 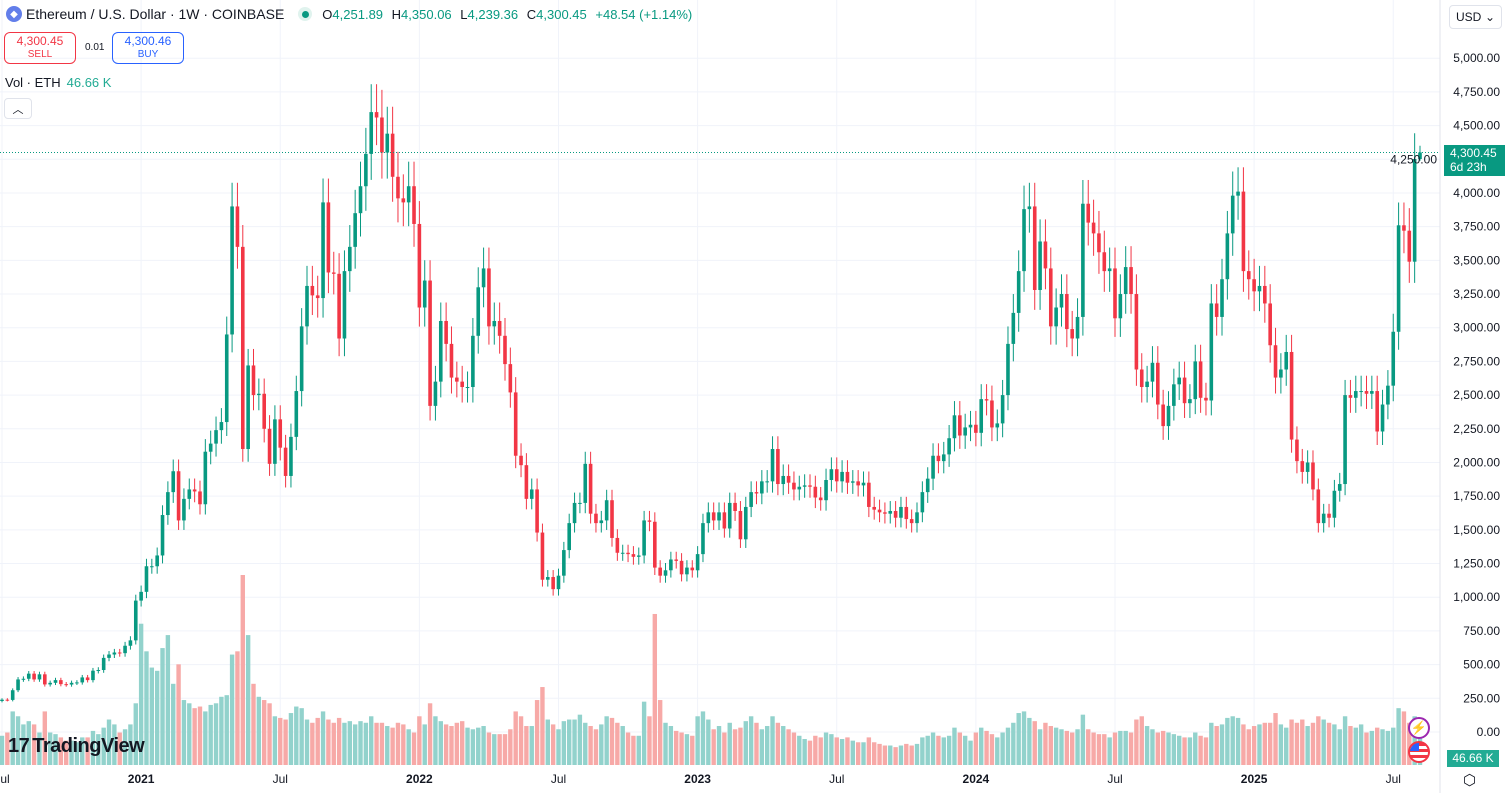 What do you see at coordinates (1476, 564) in the screenshot?
I see `y-tick-label: 1,250.00` at bounding box center [1476, 564].